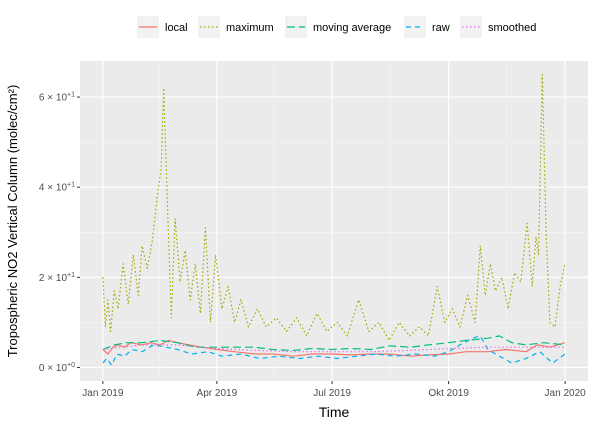 The width and height of the screenshot is (596, 434). I want to click on legend-item-smoothed: smoothed, so click(498, 27).